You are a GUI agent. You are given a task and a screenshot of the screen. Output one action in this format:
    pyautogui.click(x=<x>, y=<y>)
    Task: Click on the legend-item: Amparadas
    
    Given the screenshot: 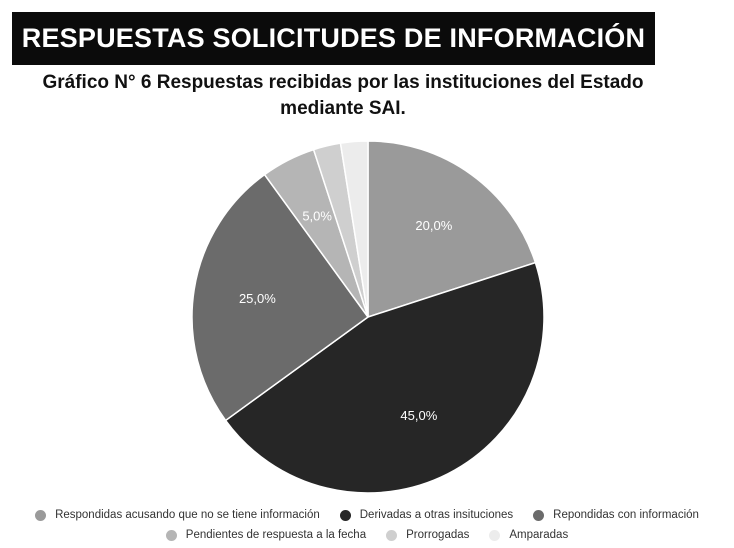 What is the action you would take?
    pyautogui.click(x=528, y=535)
    